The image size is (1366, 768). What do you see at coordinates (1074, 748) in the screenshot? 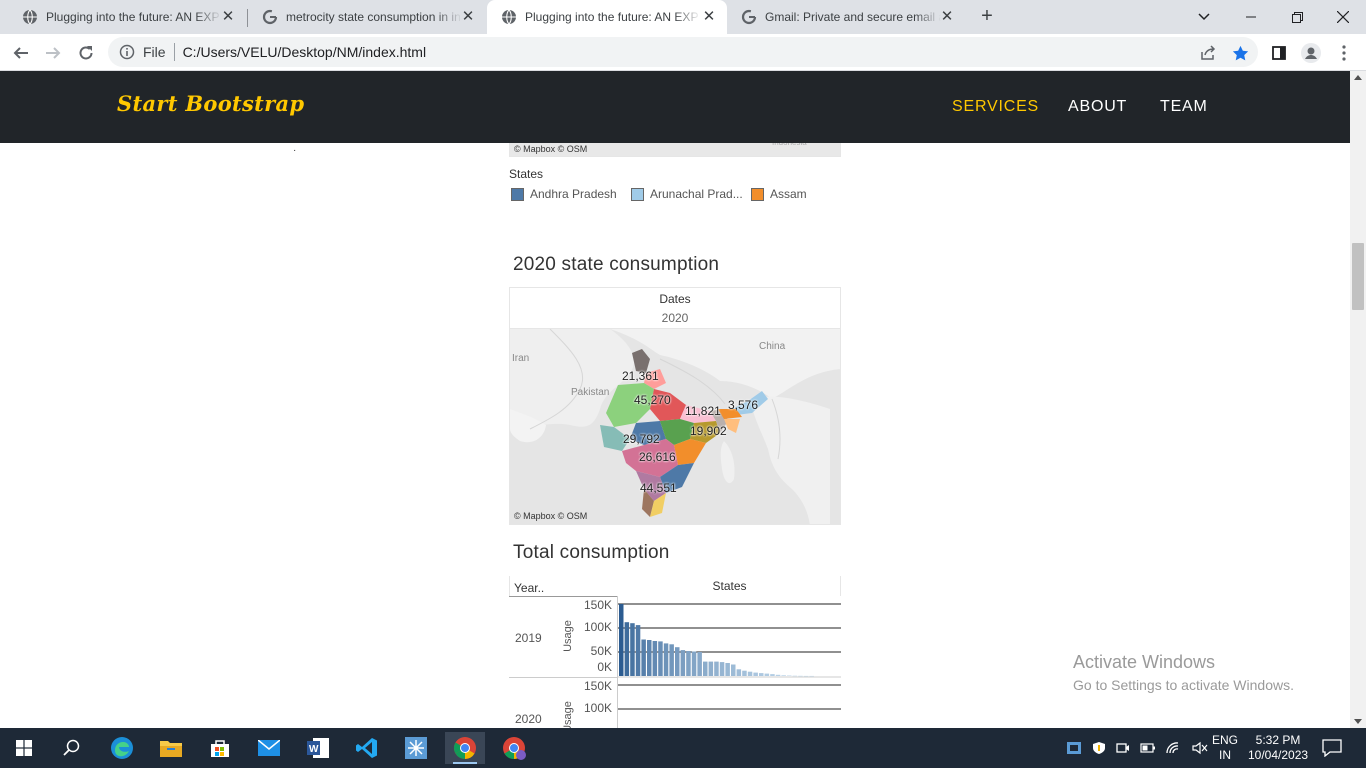
I see `network-drive-icon` at bounding box center [1074, 748].